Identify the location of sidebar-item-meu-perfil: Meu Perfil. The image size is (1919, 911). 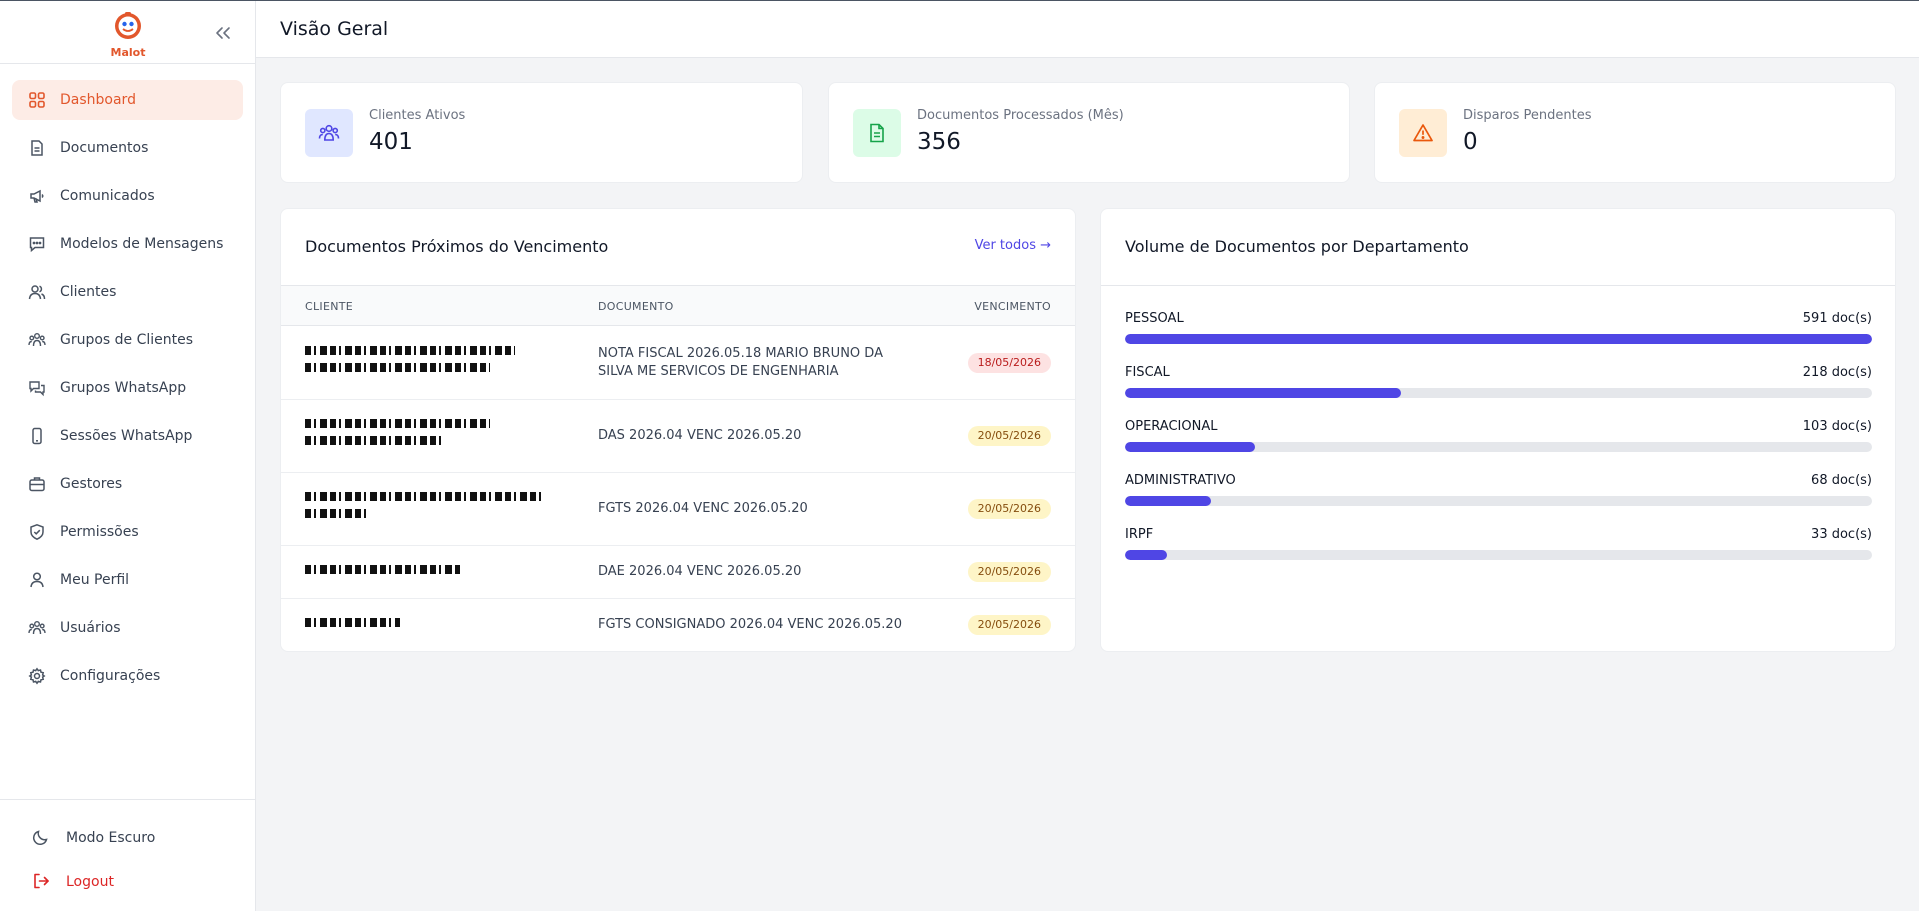
(127, 580).